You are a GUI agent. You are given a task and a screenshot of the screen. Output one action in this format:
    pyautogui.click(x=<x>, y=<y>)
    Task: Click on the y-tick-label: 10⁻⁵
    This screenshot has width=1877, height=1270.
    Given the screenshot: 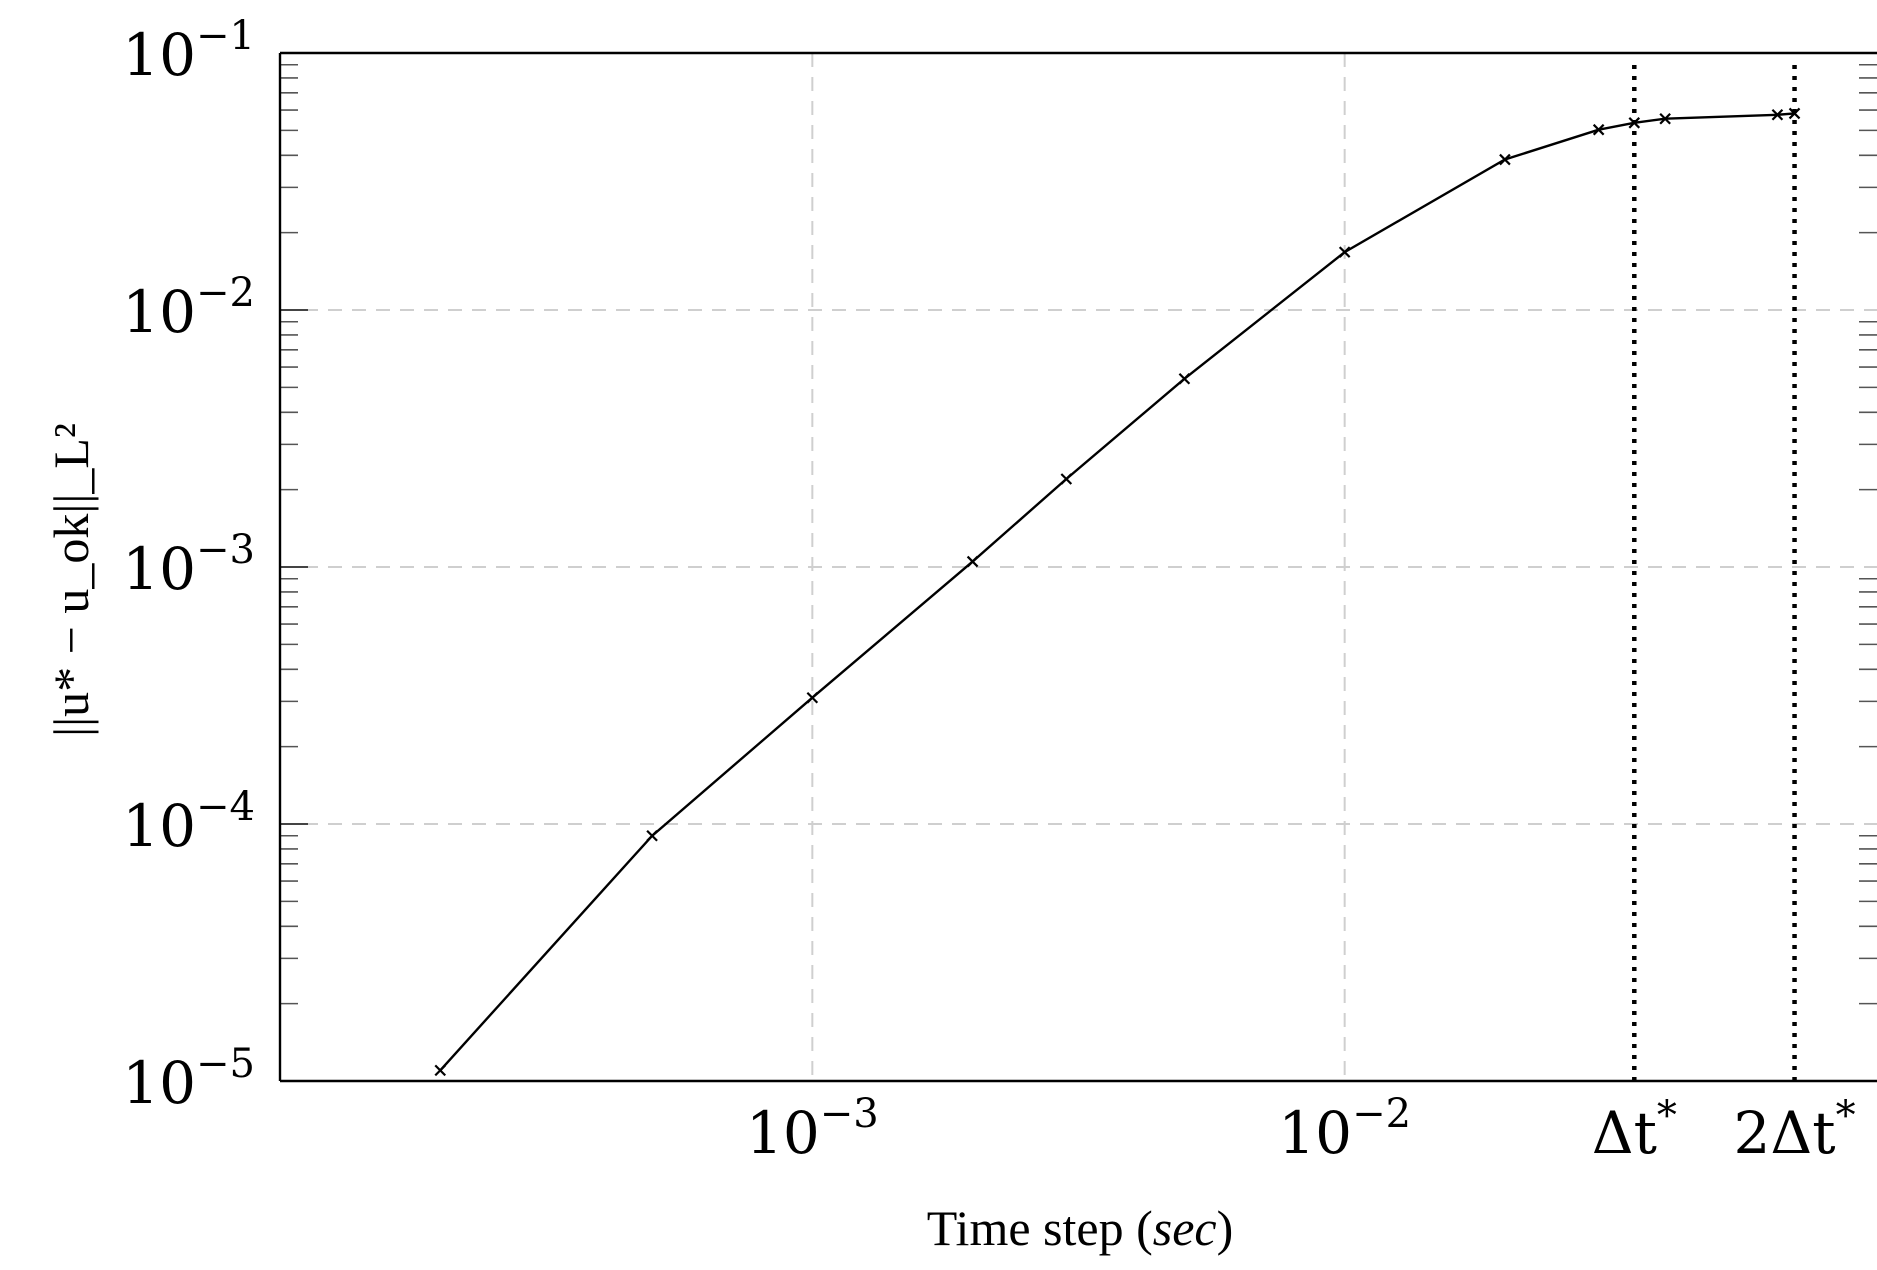 What is the action you would take?
    pyautogui.click(x=188, y=1079)
    